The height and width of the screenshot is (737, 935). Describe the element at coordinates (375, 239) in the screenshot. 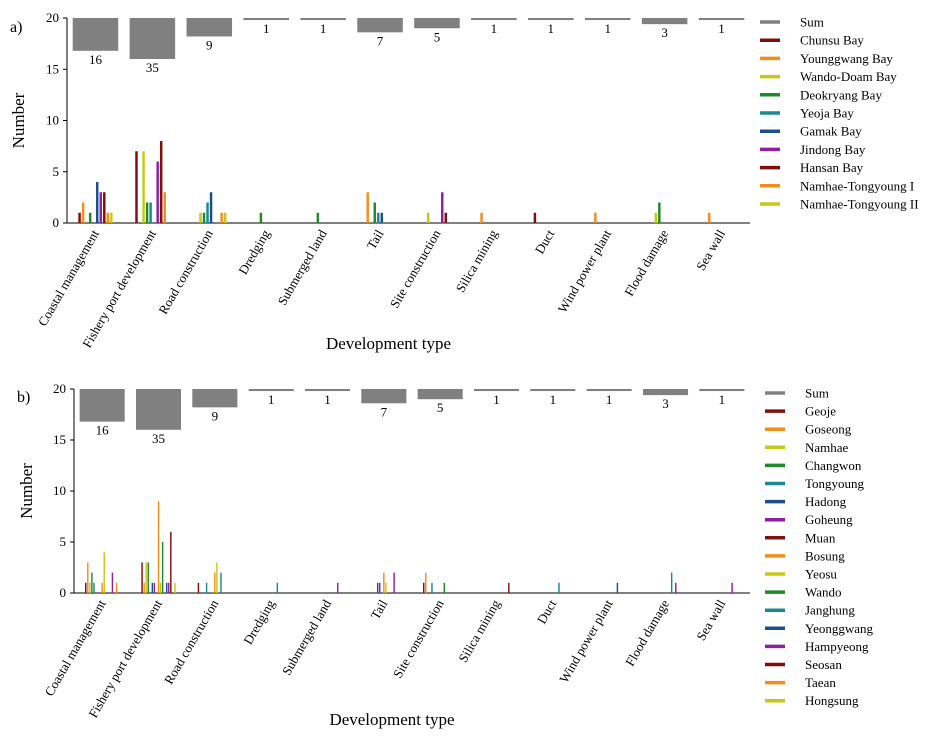

I see `category-label: Tail` at that location.